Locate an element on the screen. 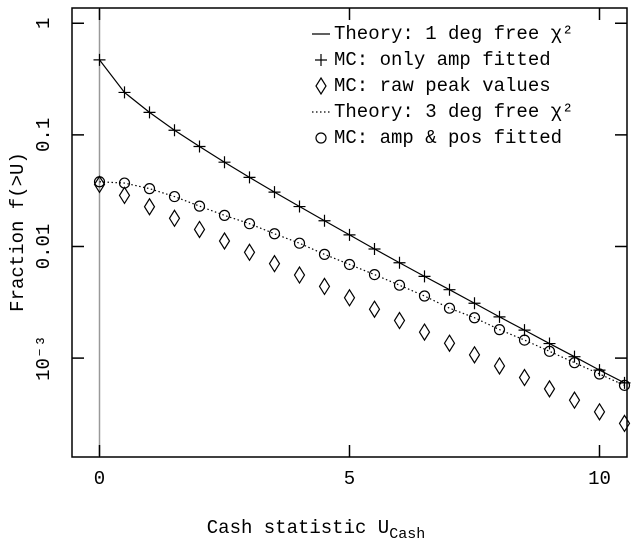 This screenshot has width=633, height=545. legend-label: MC: only amp fitted is located at coordinates (442, 60).